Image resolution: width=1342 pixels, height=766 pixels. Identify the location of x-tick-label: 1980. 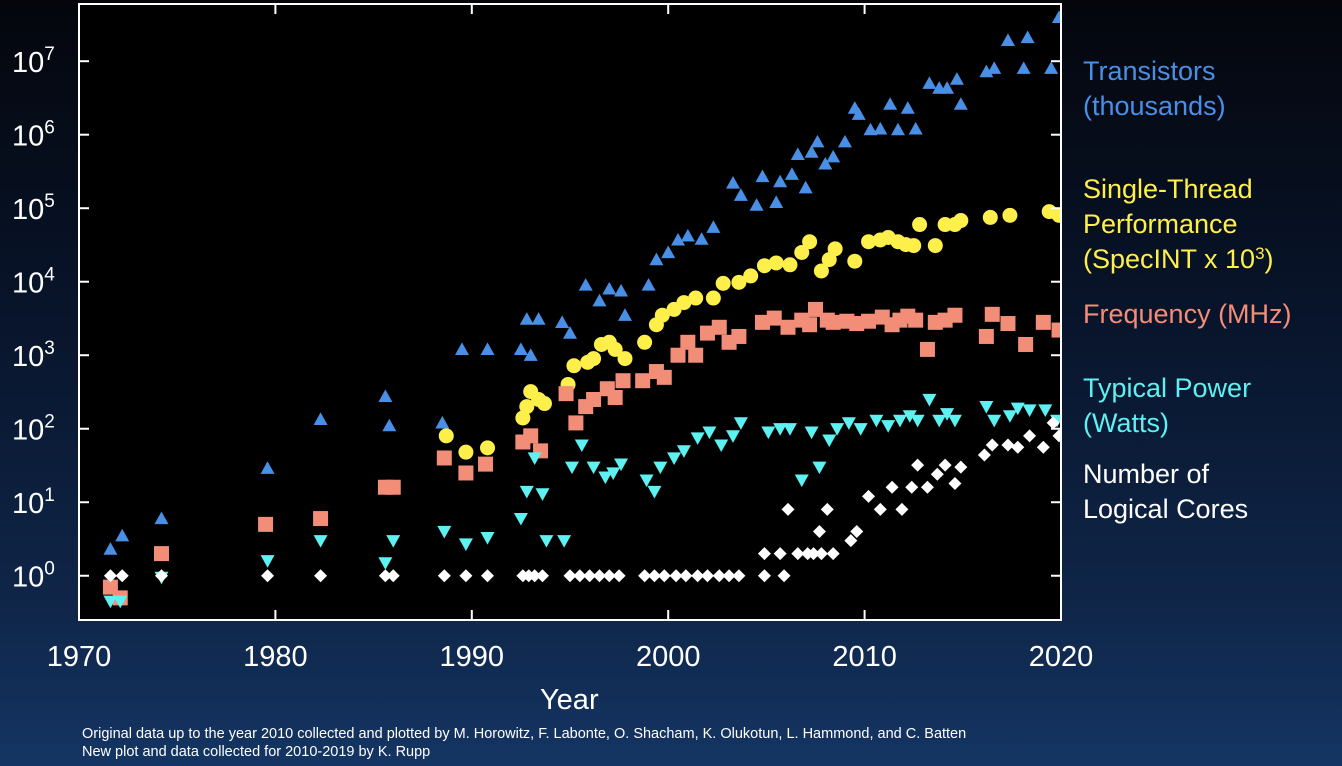
(275, 657).